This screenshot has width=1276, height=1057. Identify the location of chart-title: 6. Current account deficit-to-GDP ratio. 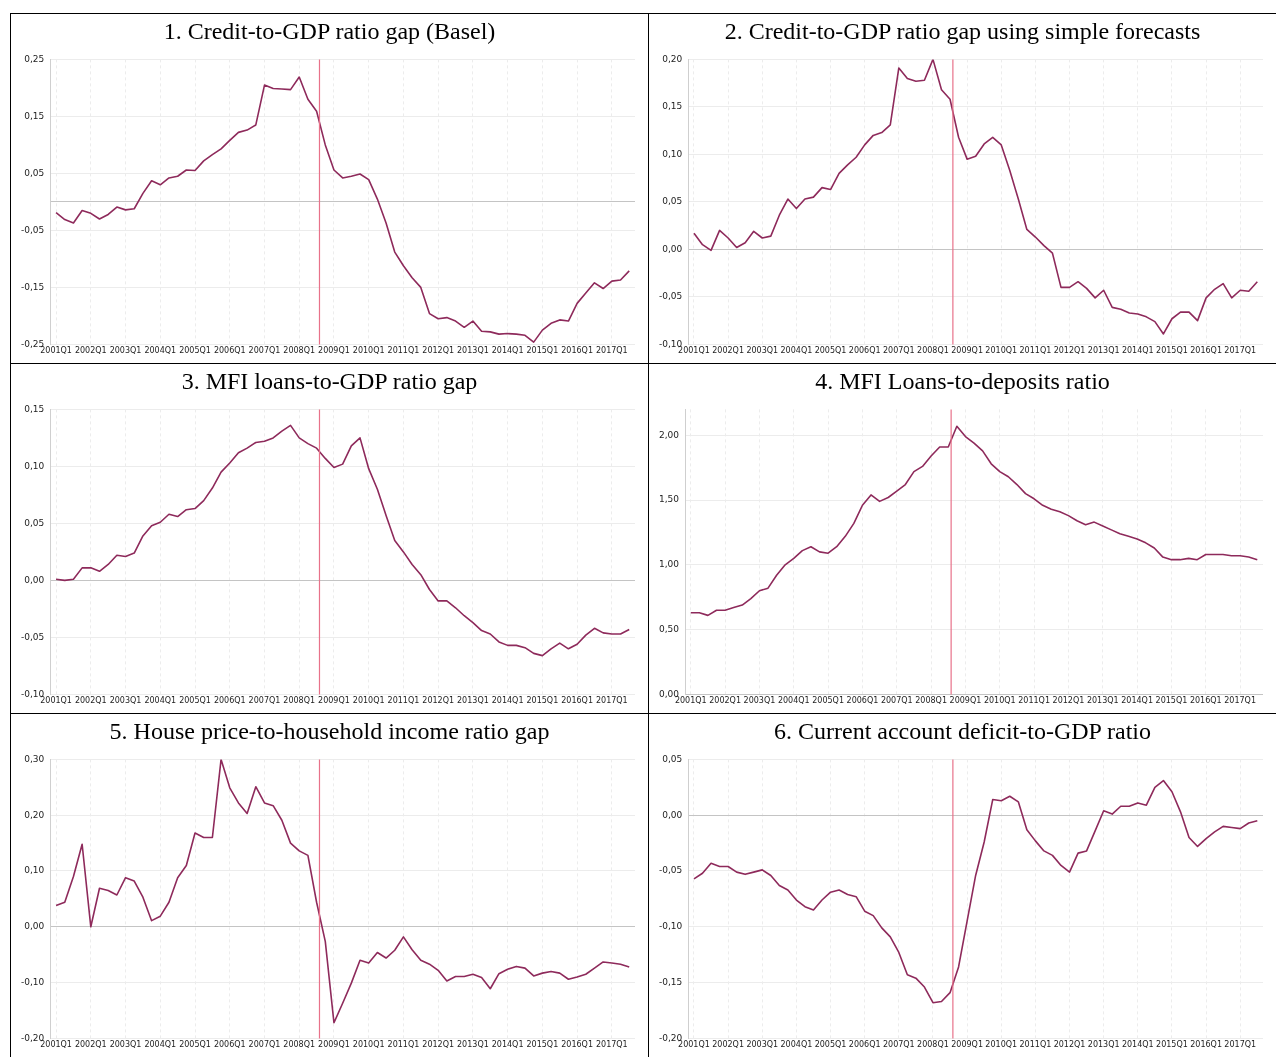
(962, 731).